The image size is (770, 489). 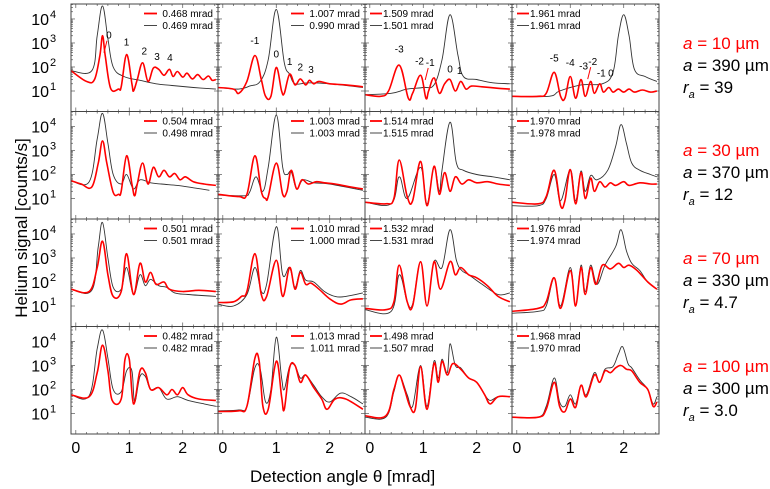 What do you see at coordinates (187, 14) in the screenshot?
I see `legend-label-red: 0.468 mrad` at bounding box center [187, 14].